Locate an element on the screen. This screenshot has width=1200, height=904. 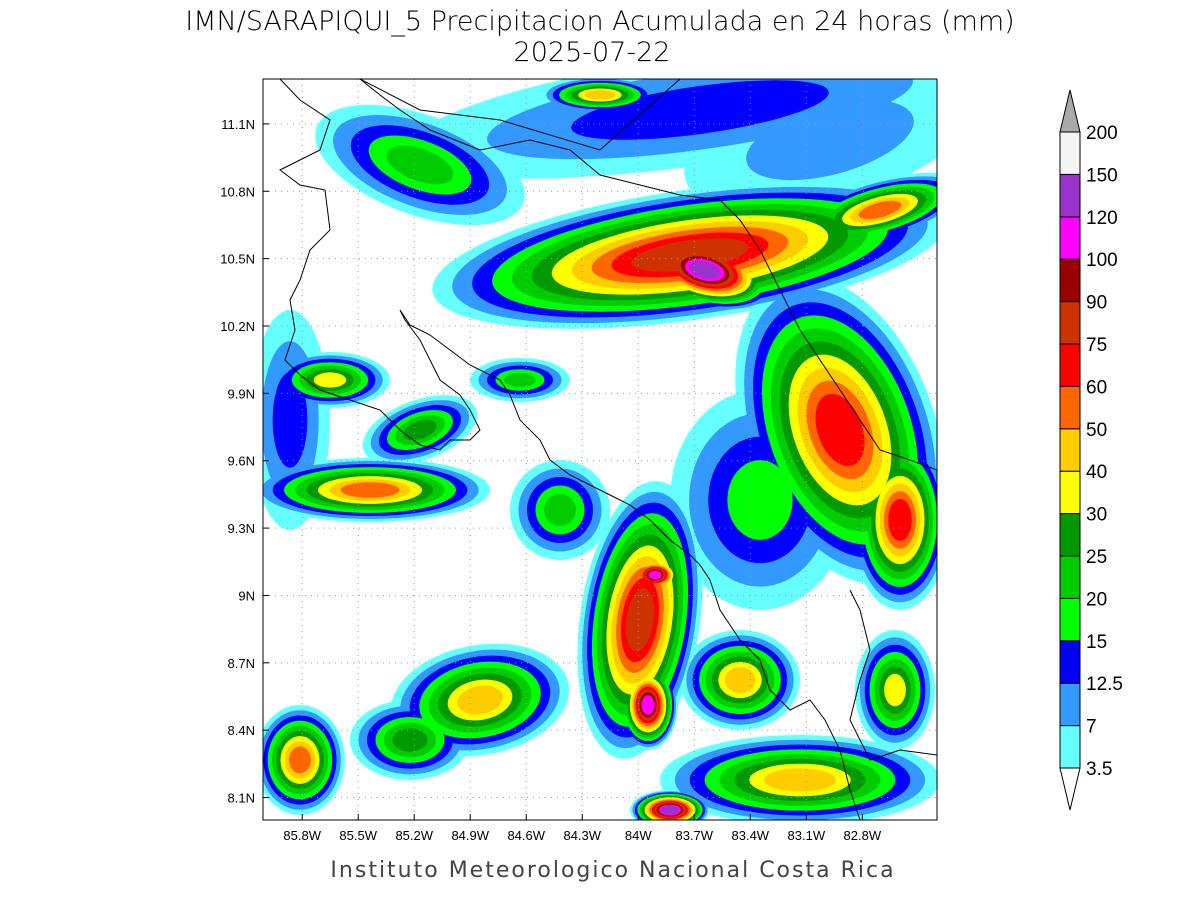
y-tick-label: 8.1N is located at coordinates (241, 798).